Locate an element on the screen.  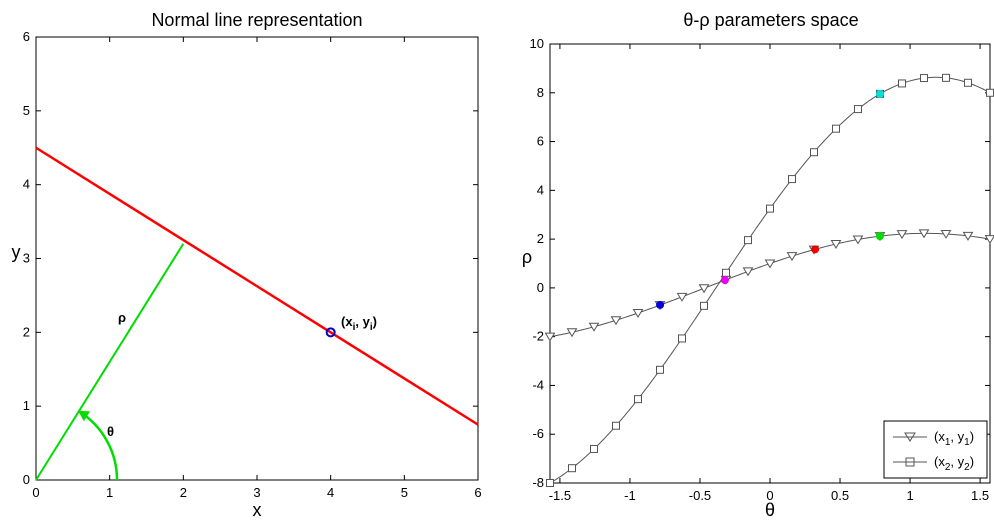
legend-box is located at coordinates (935, 449).